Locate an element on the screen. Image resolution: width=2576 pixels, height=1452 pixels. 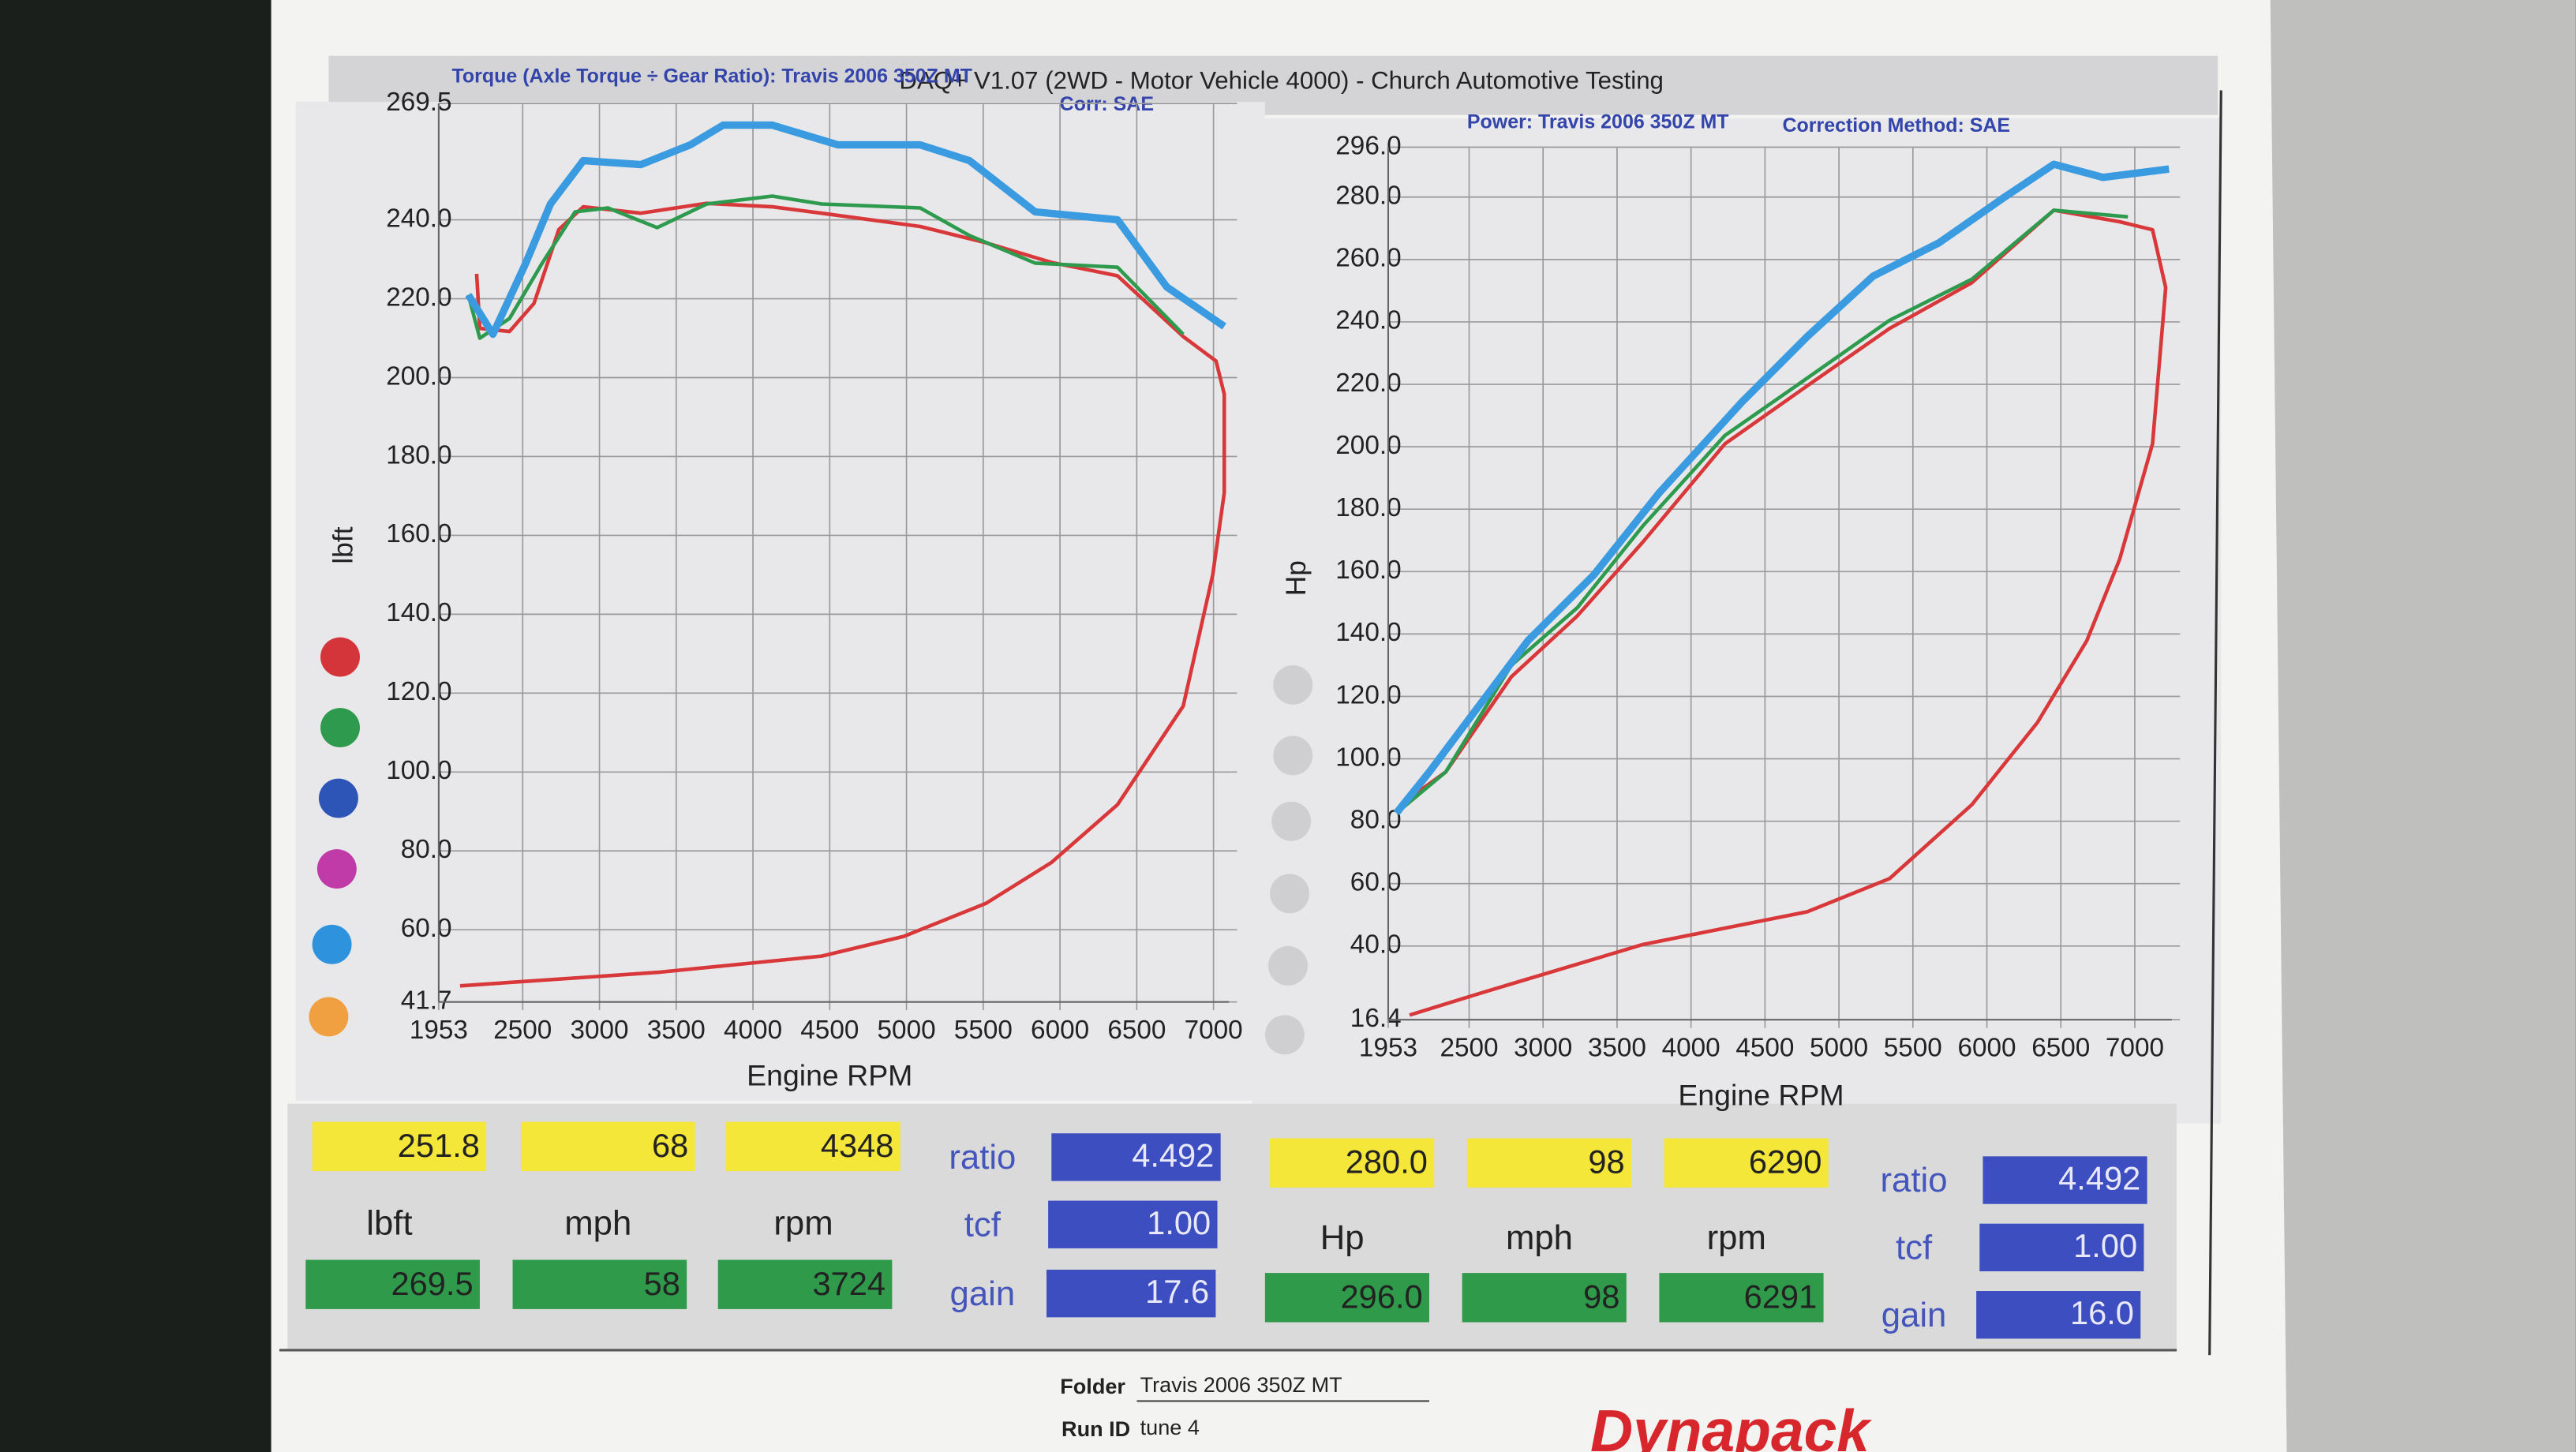
y-tick-label: 280.0 is located at coordinates (1368, 196).